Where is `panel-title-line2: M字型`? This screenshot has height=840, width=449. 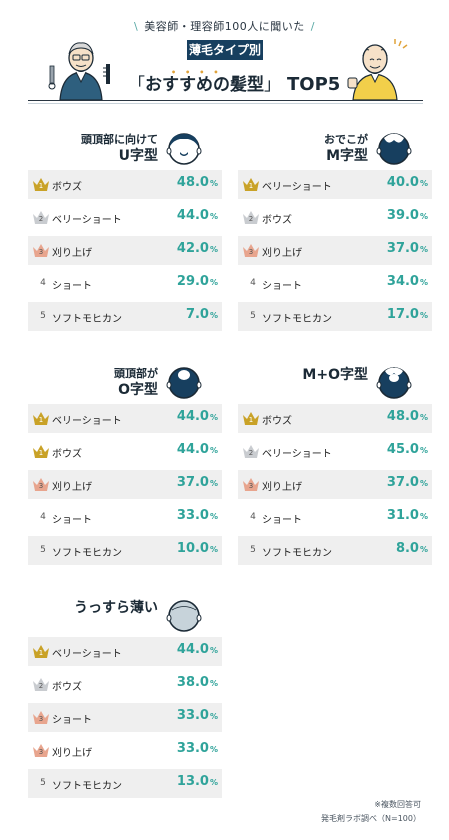
panel-title-line2: M字型 is located at coordinates (347, 156).